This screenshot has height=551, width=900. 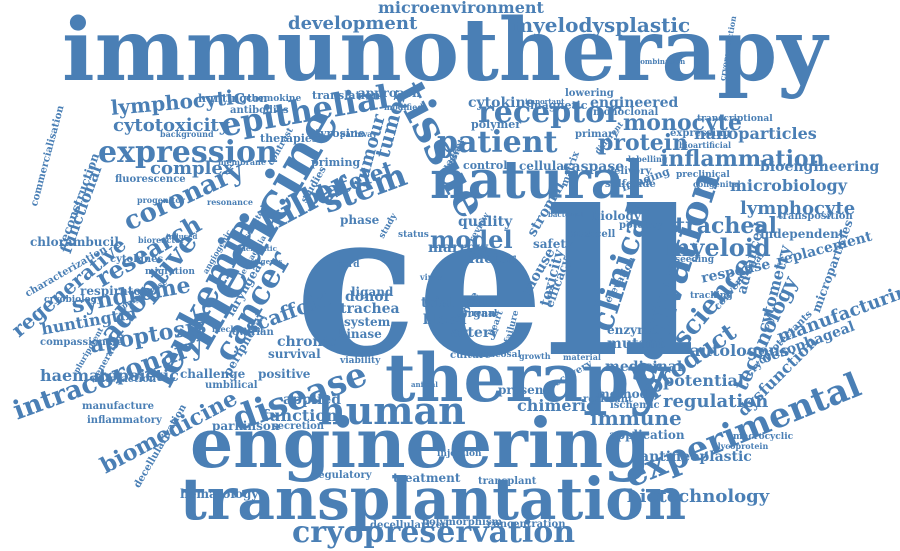 What do you see at coordinates (726, 226) in the screenshot?
I see `word-tracheal: tracheal` at bounding box center [726, 226].